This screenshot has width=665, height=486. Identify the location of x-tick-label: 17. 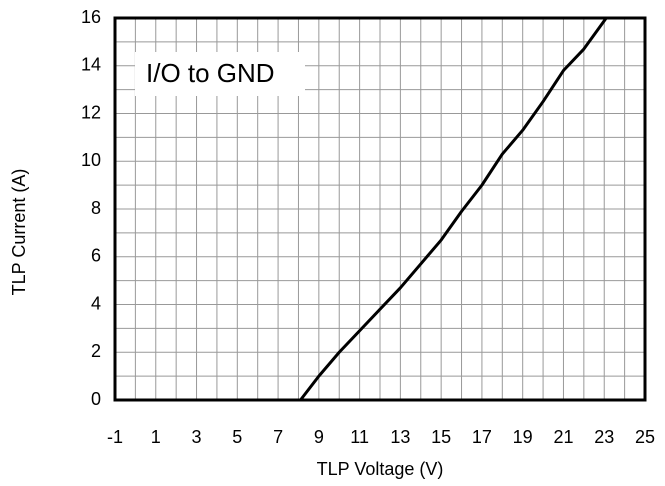
(482, 437).